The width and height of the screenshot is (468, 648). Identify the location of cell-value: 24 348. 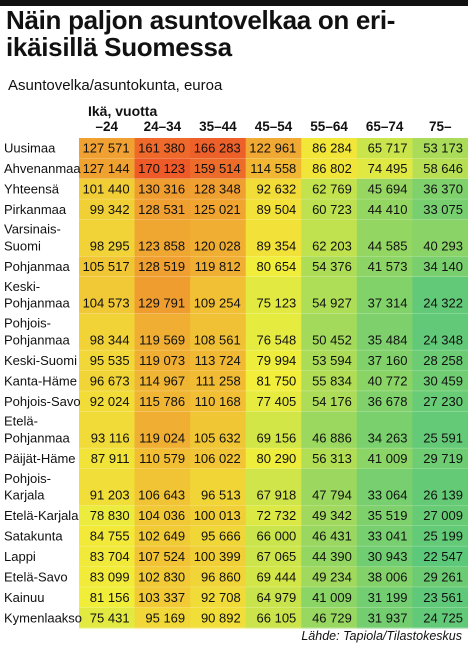
(443, 339).